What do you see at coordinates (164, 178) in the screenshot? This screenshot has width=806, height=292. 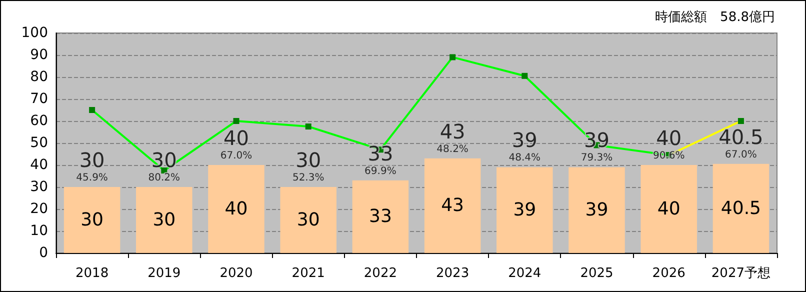 I see `annotation: 80.2%` at bounding box center [164, 178].